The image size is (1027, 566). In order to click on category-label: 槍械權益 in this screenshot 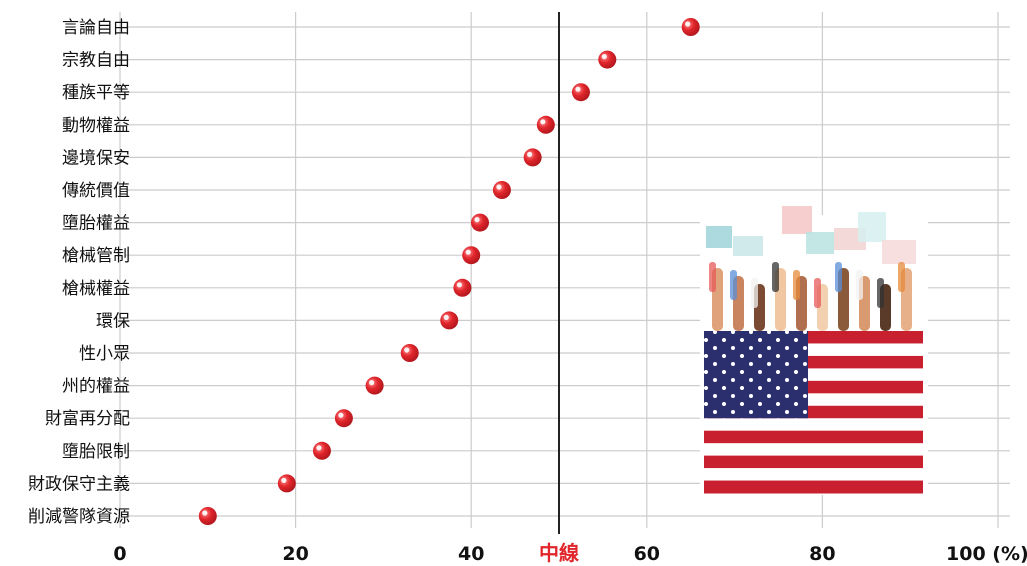, I will do `click(96, 289)`.